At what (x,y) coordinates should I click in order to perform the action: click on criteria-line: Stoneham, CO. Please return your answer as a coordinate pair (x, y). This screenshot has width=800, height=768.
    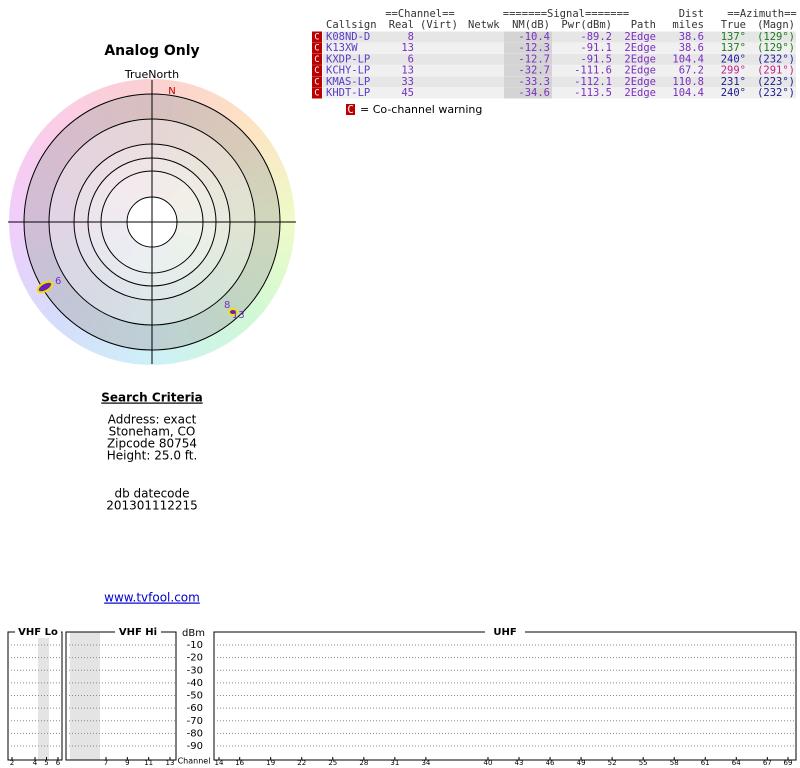
    Looking at the image, I should click on (152, 432).